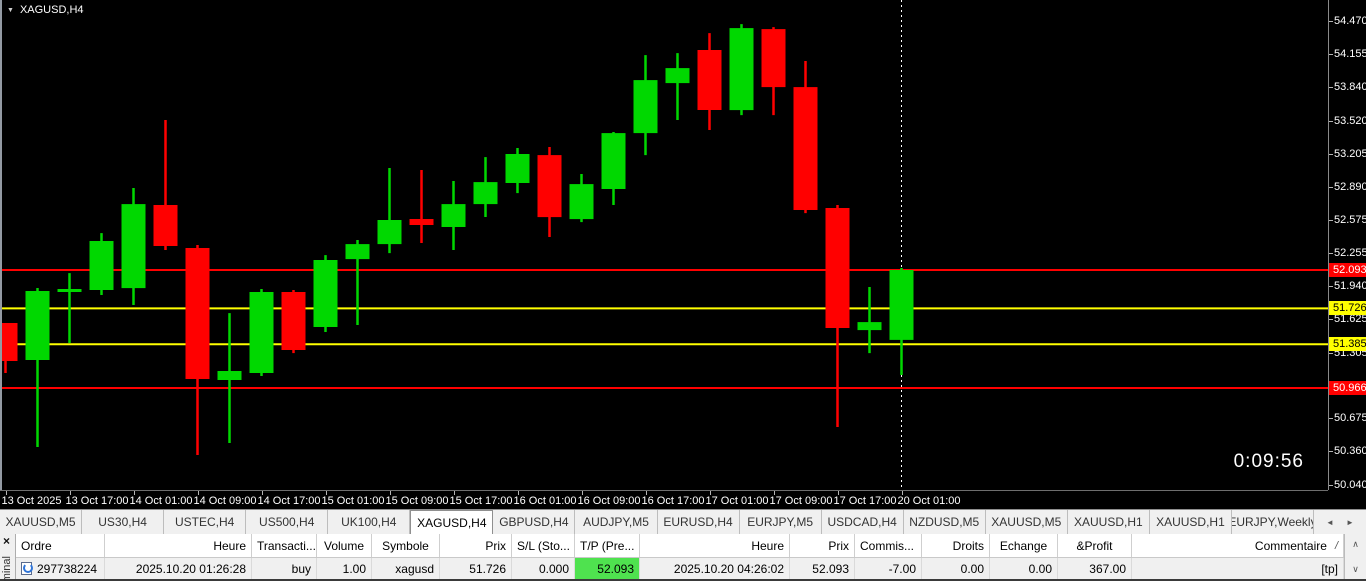  Describe the element at coordinates (487, 568) in the screenshot. I see `cell-value: 51.726` at that location.